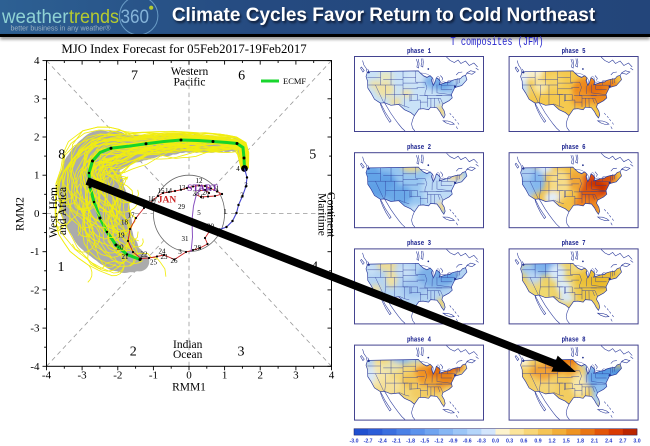 The width and height of the screenshot is (650, 446). Describe the element at coordinates (132, 215) in the screenshot. I see `svg-text: 17` at that location.